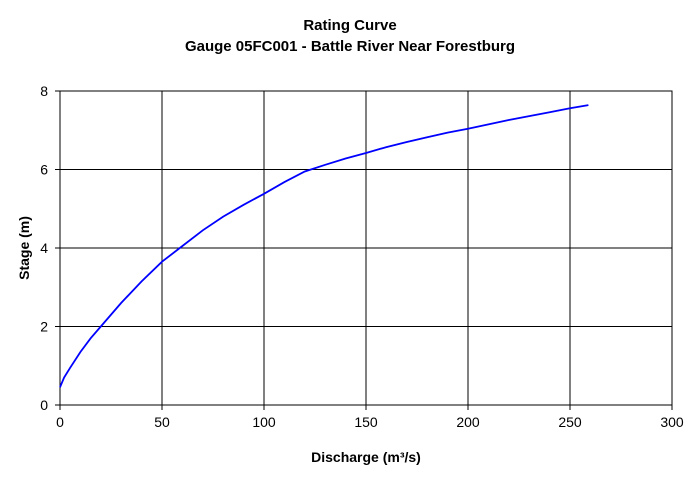 The width and height of the screenshot is (700, 479). Describe the element at coordinates (44, 327) in the screenshot. I see `y-tick-label: 2` at that location.